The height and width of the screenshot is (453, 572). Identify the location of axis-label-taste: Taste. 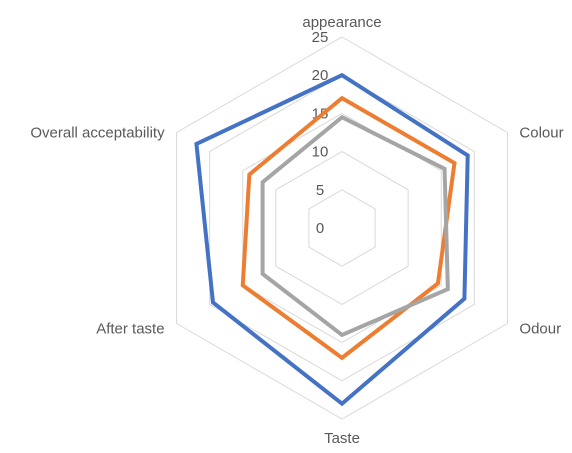
(342, 438).